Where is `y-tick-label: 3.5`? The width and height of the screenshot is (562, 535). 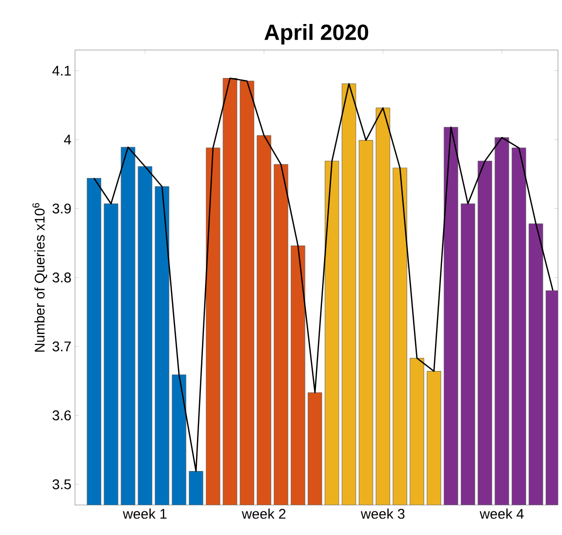
y-tick-label: 3.5 is located at coordinates (61, 484).